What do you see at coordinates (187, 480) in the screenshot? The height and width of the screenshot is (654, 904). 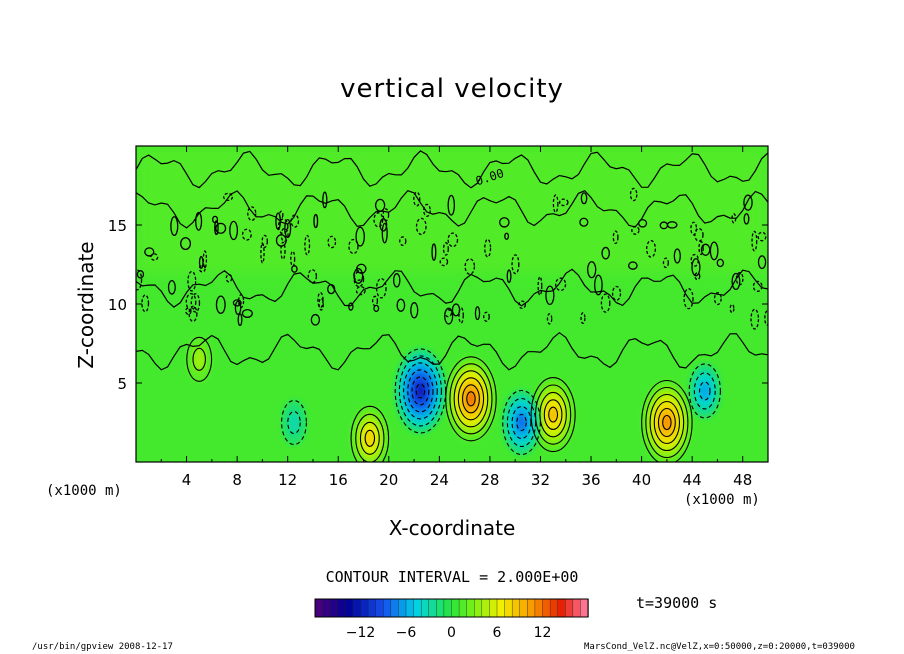 I see `x-tick-label: 4` at bounding box center [187, 480].